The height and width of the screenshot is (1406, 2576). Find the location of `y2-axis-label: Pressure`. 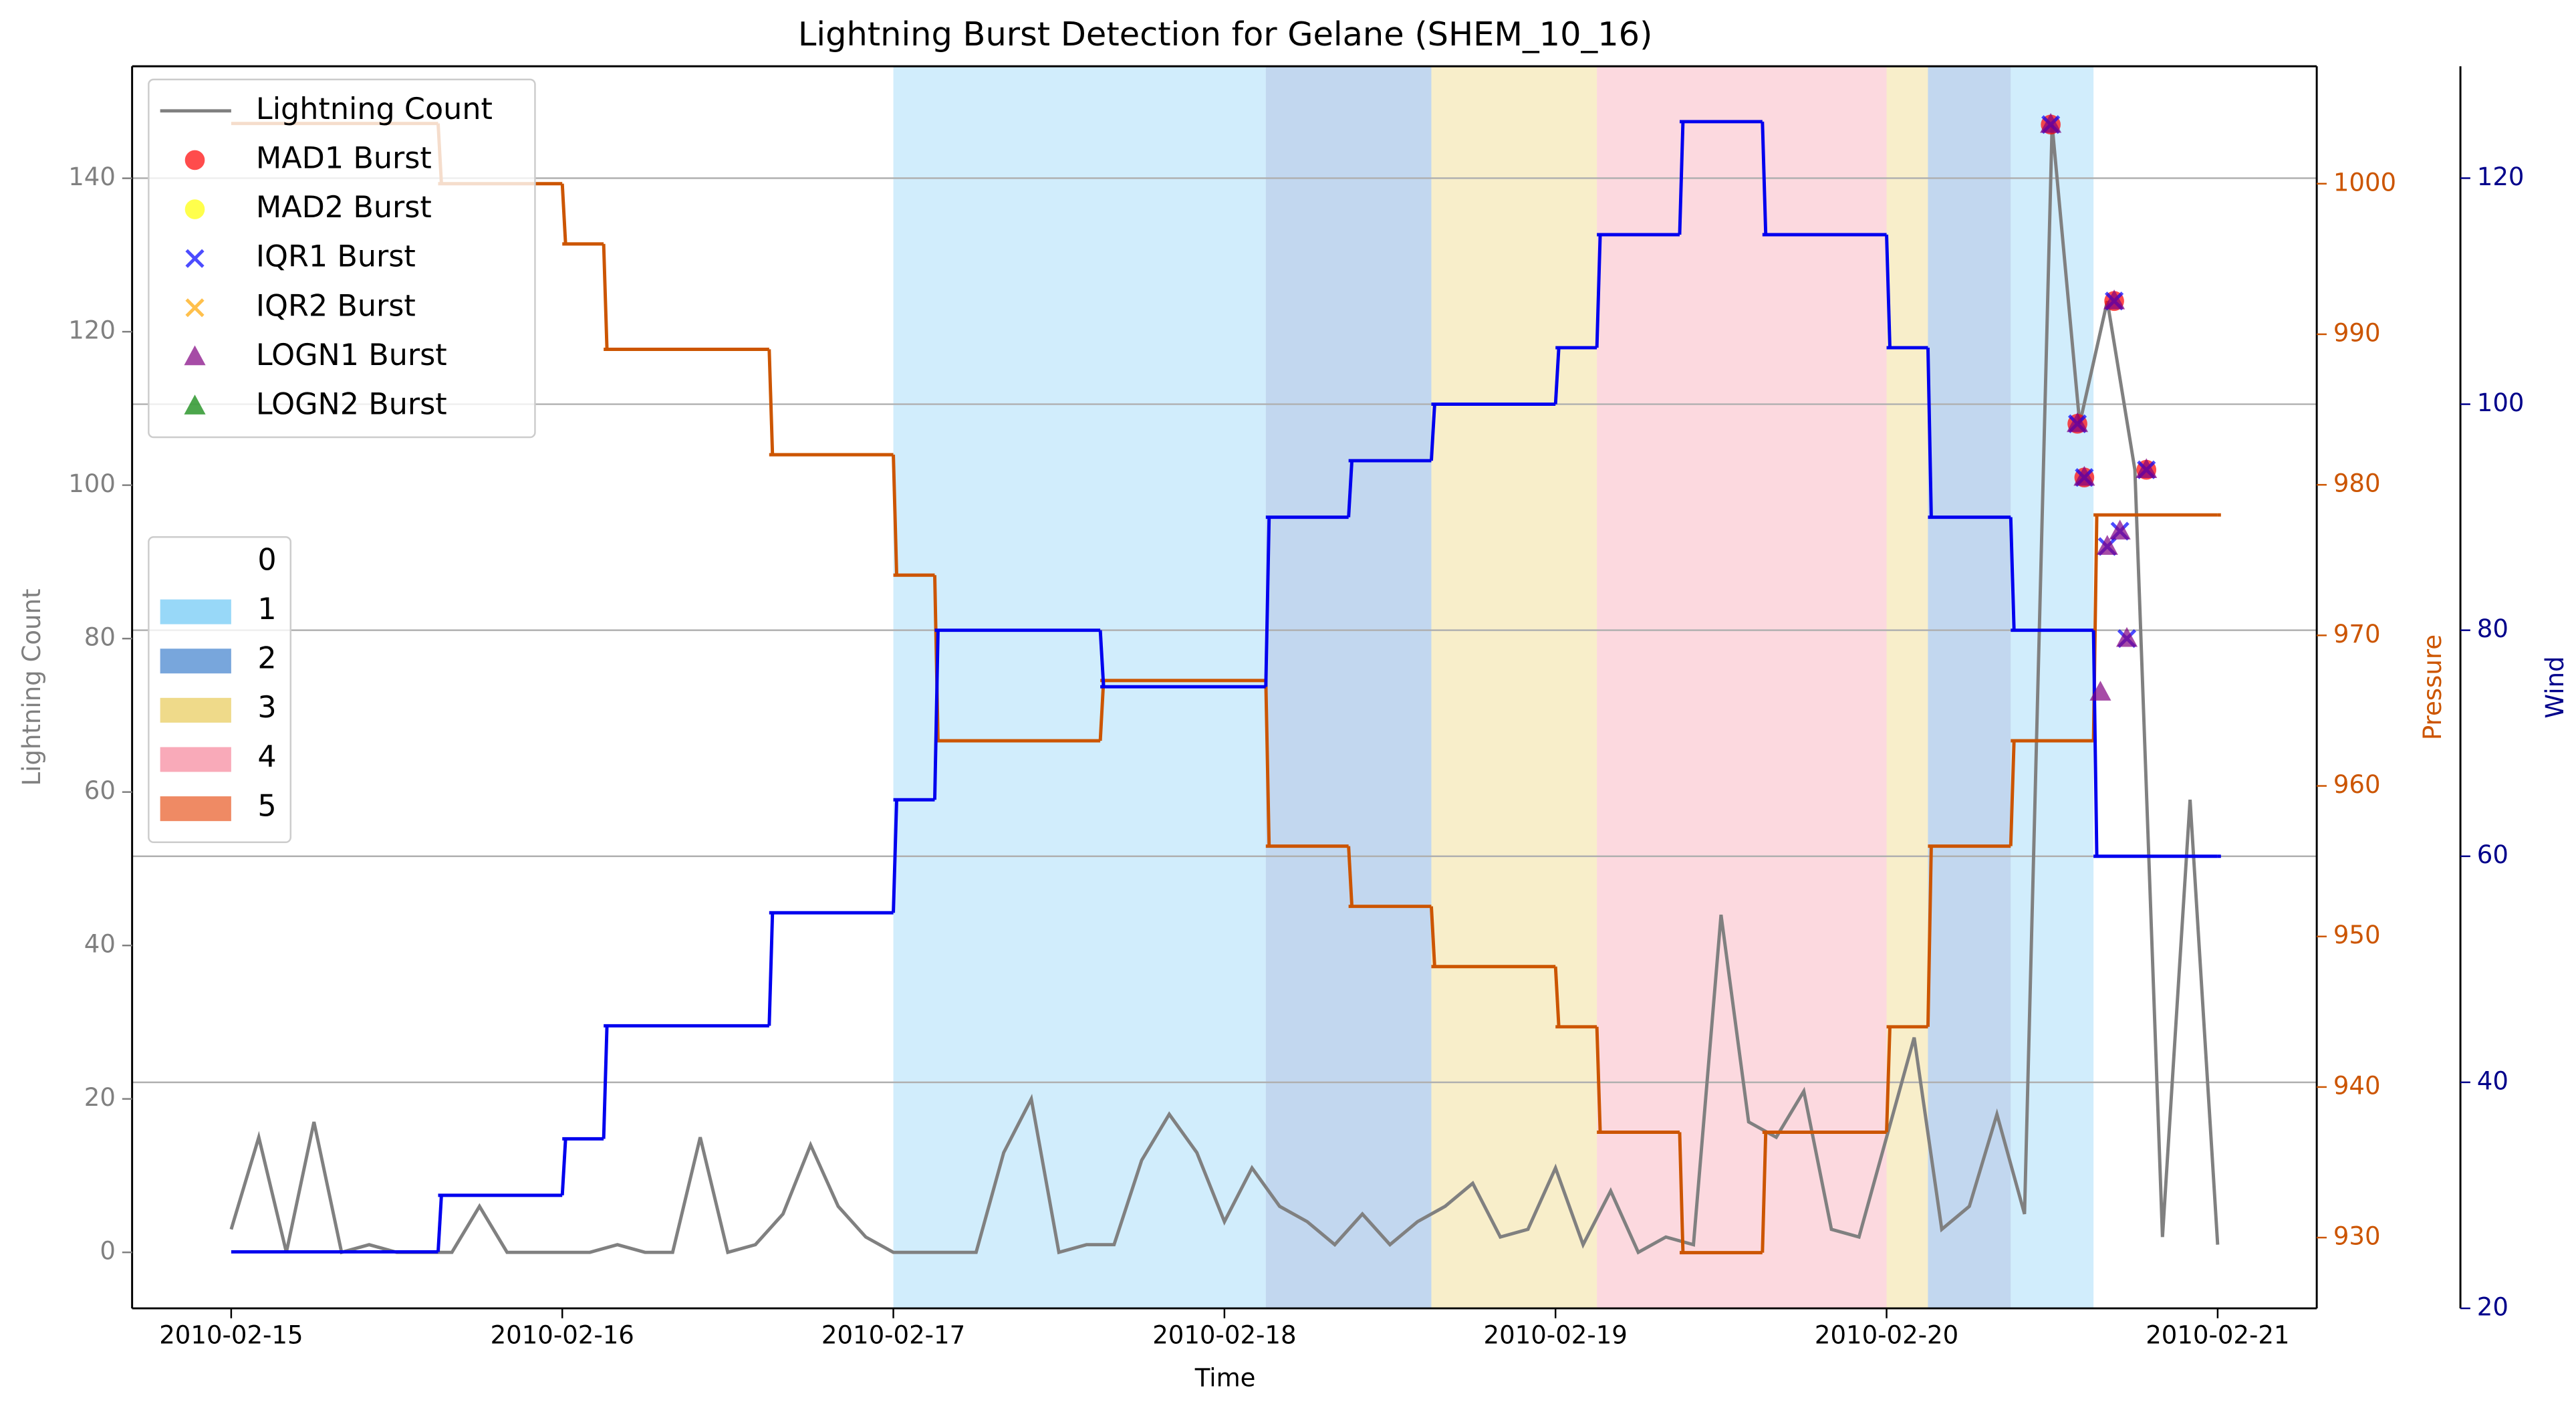

y2-axis-label: Pressure is located at coordinates (2432, 687).